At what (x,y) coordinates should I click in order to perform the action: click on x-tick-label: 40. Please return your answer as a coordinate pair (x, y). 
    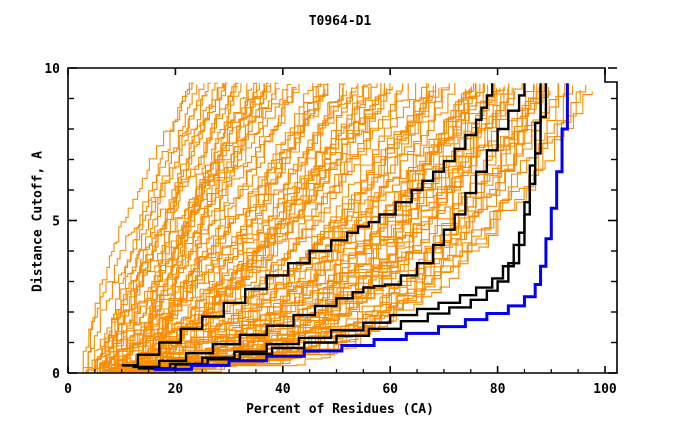
    Looking at the image, I should click on (283, 389).